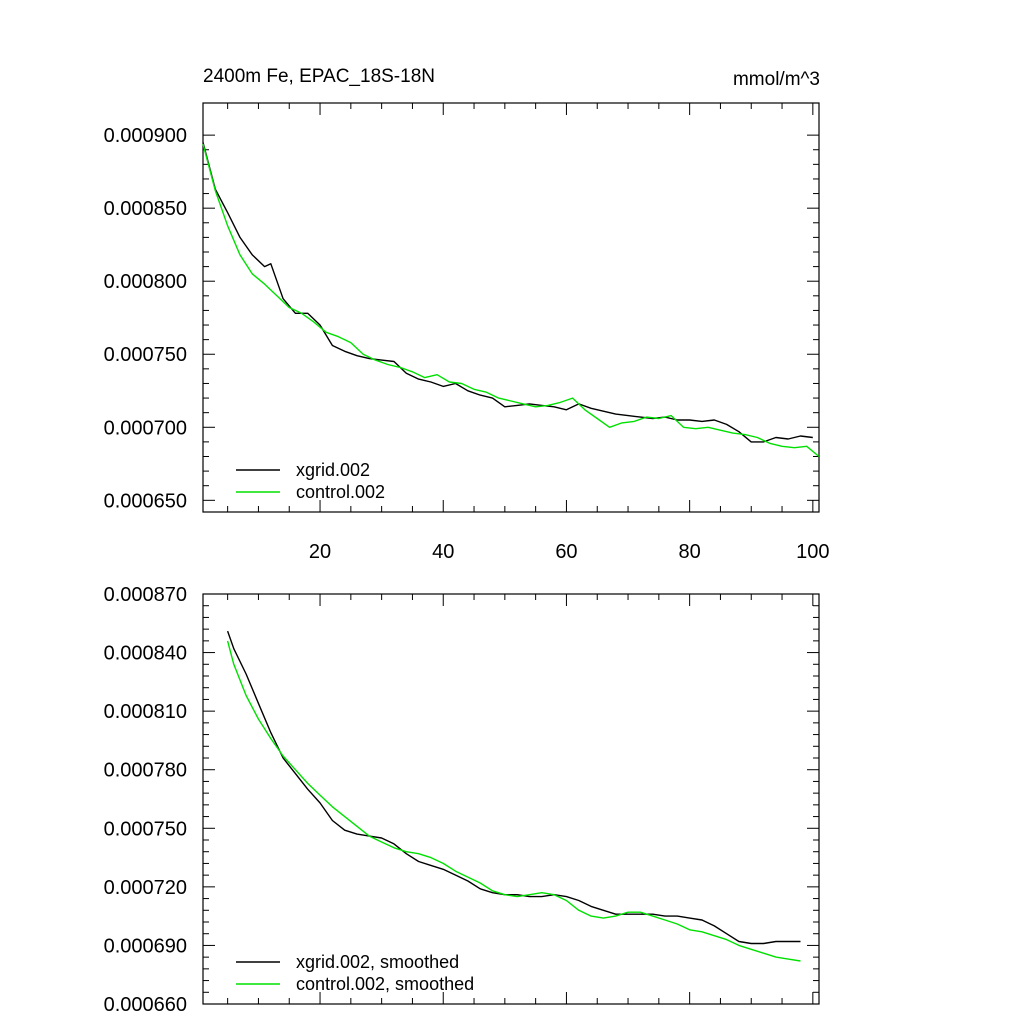  Describe the element at coordinates (145, 712) in the screenshot. I see `bottom-ytick-label: 0.000810` at that location.